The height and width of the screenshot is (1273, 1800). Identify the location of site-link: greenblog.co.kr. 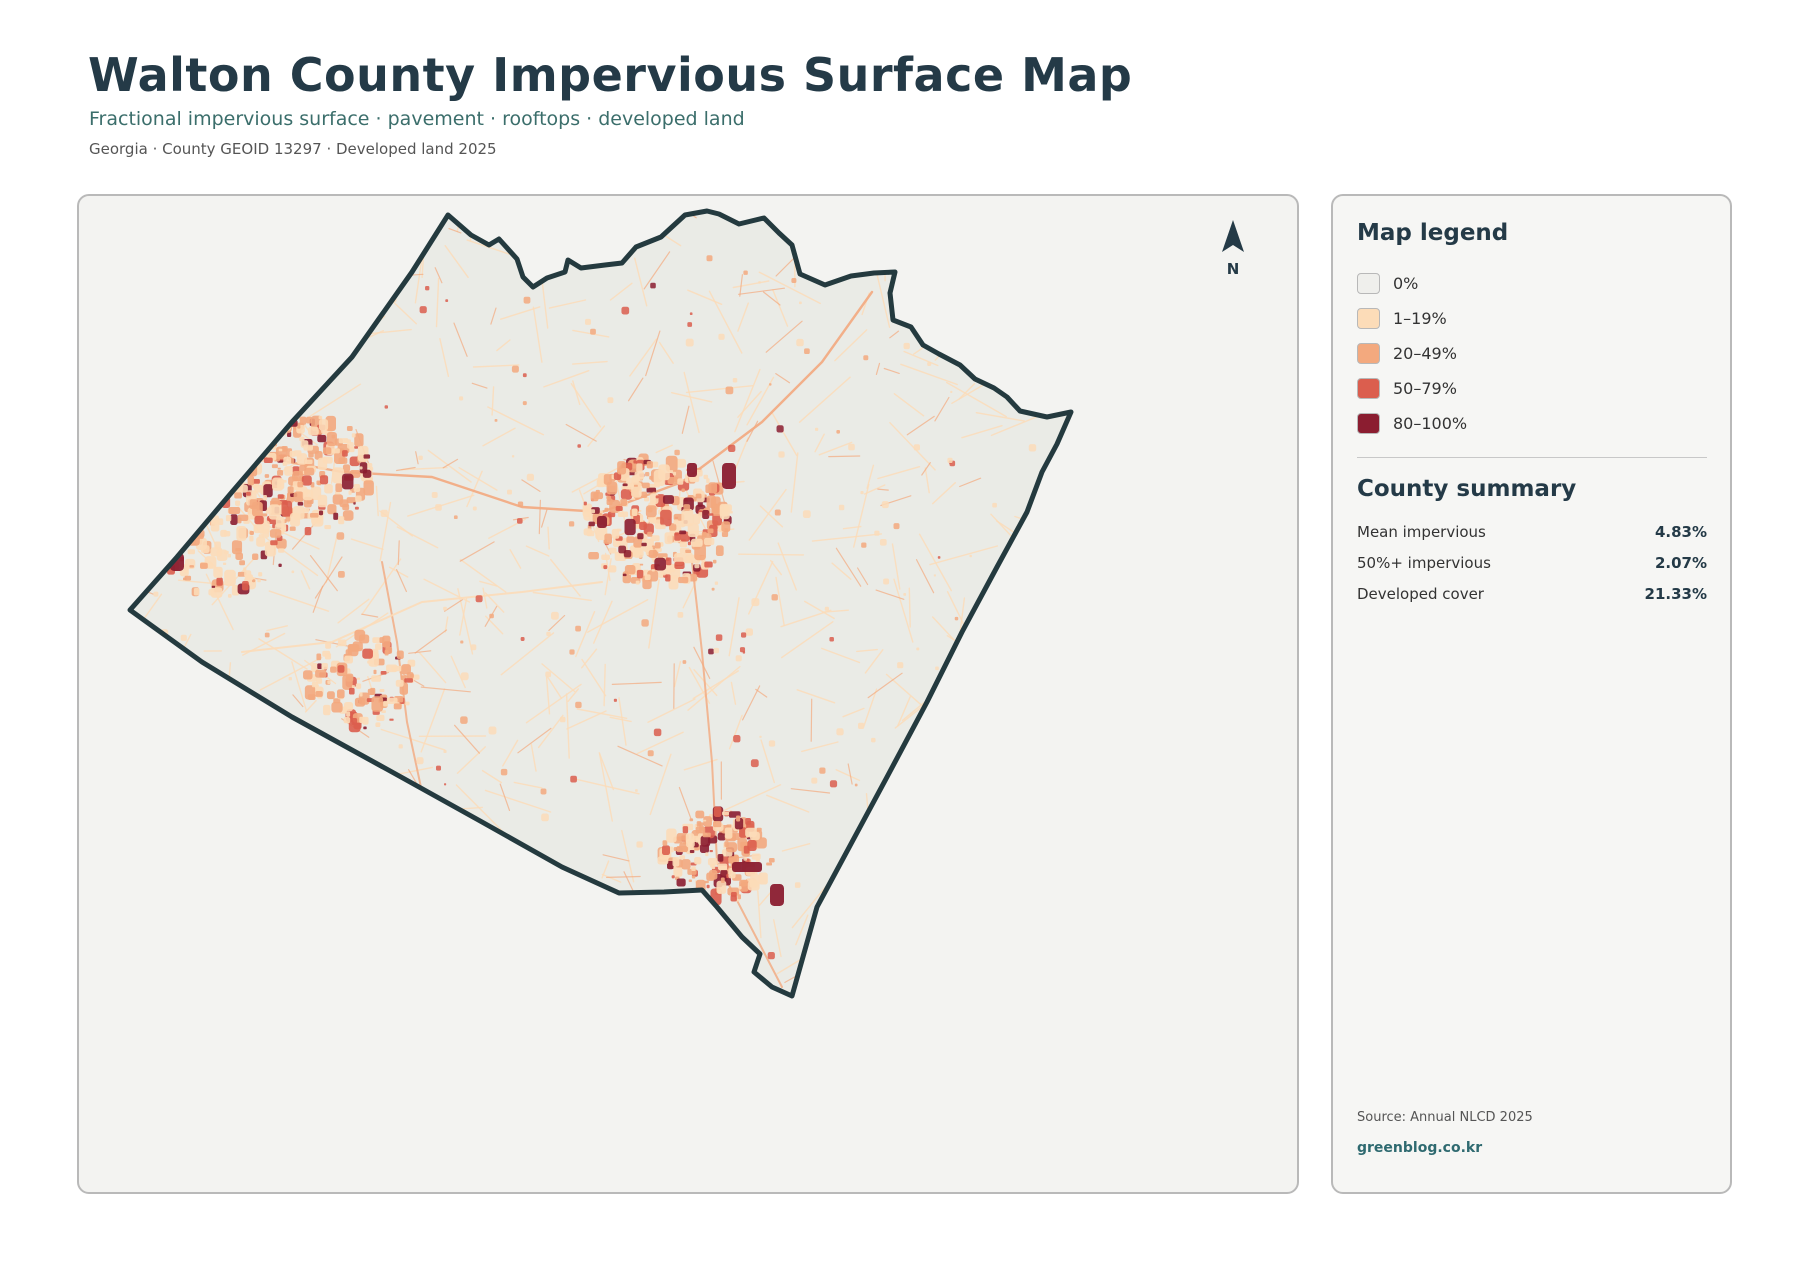
(1420, 1148).